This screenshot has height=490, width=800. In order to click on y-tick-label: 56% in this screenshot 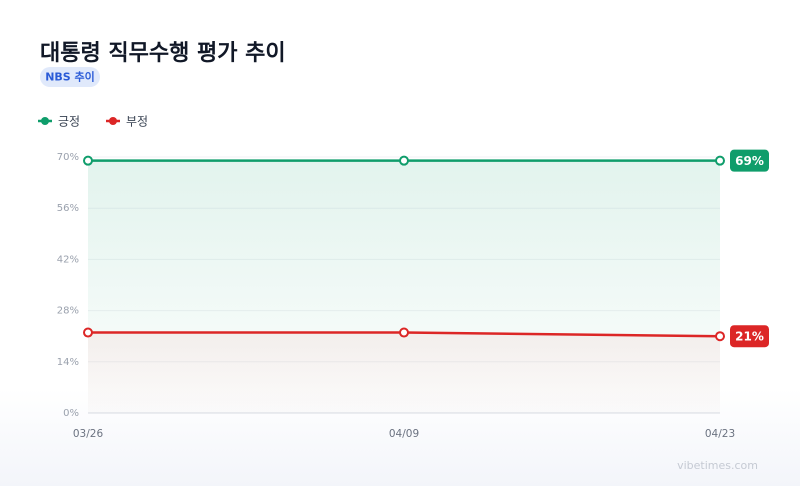, I will do `click(68, 208)`.